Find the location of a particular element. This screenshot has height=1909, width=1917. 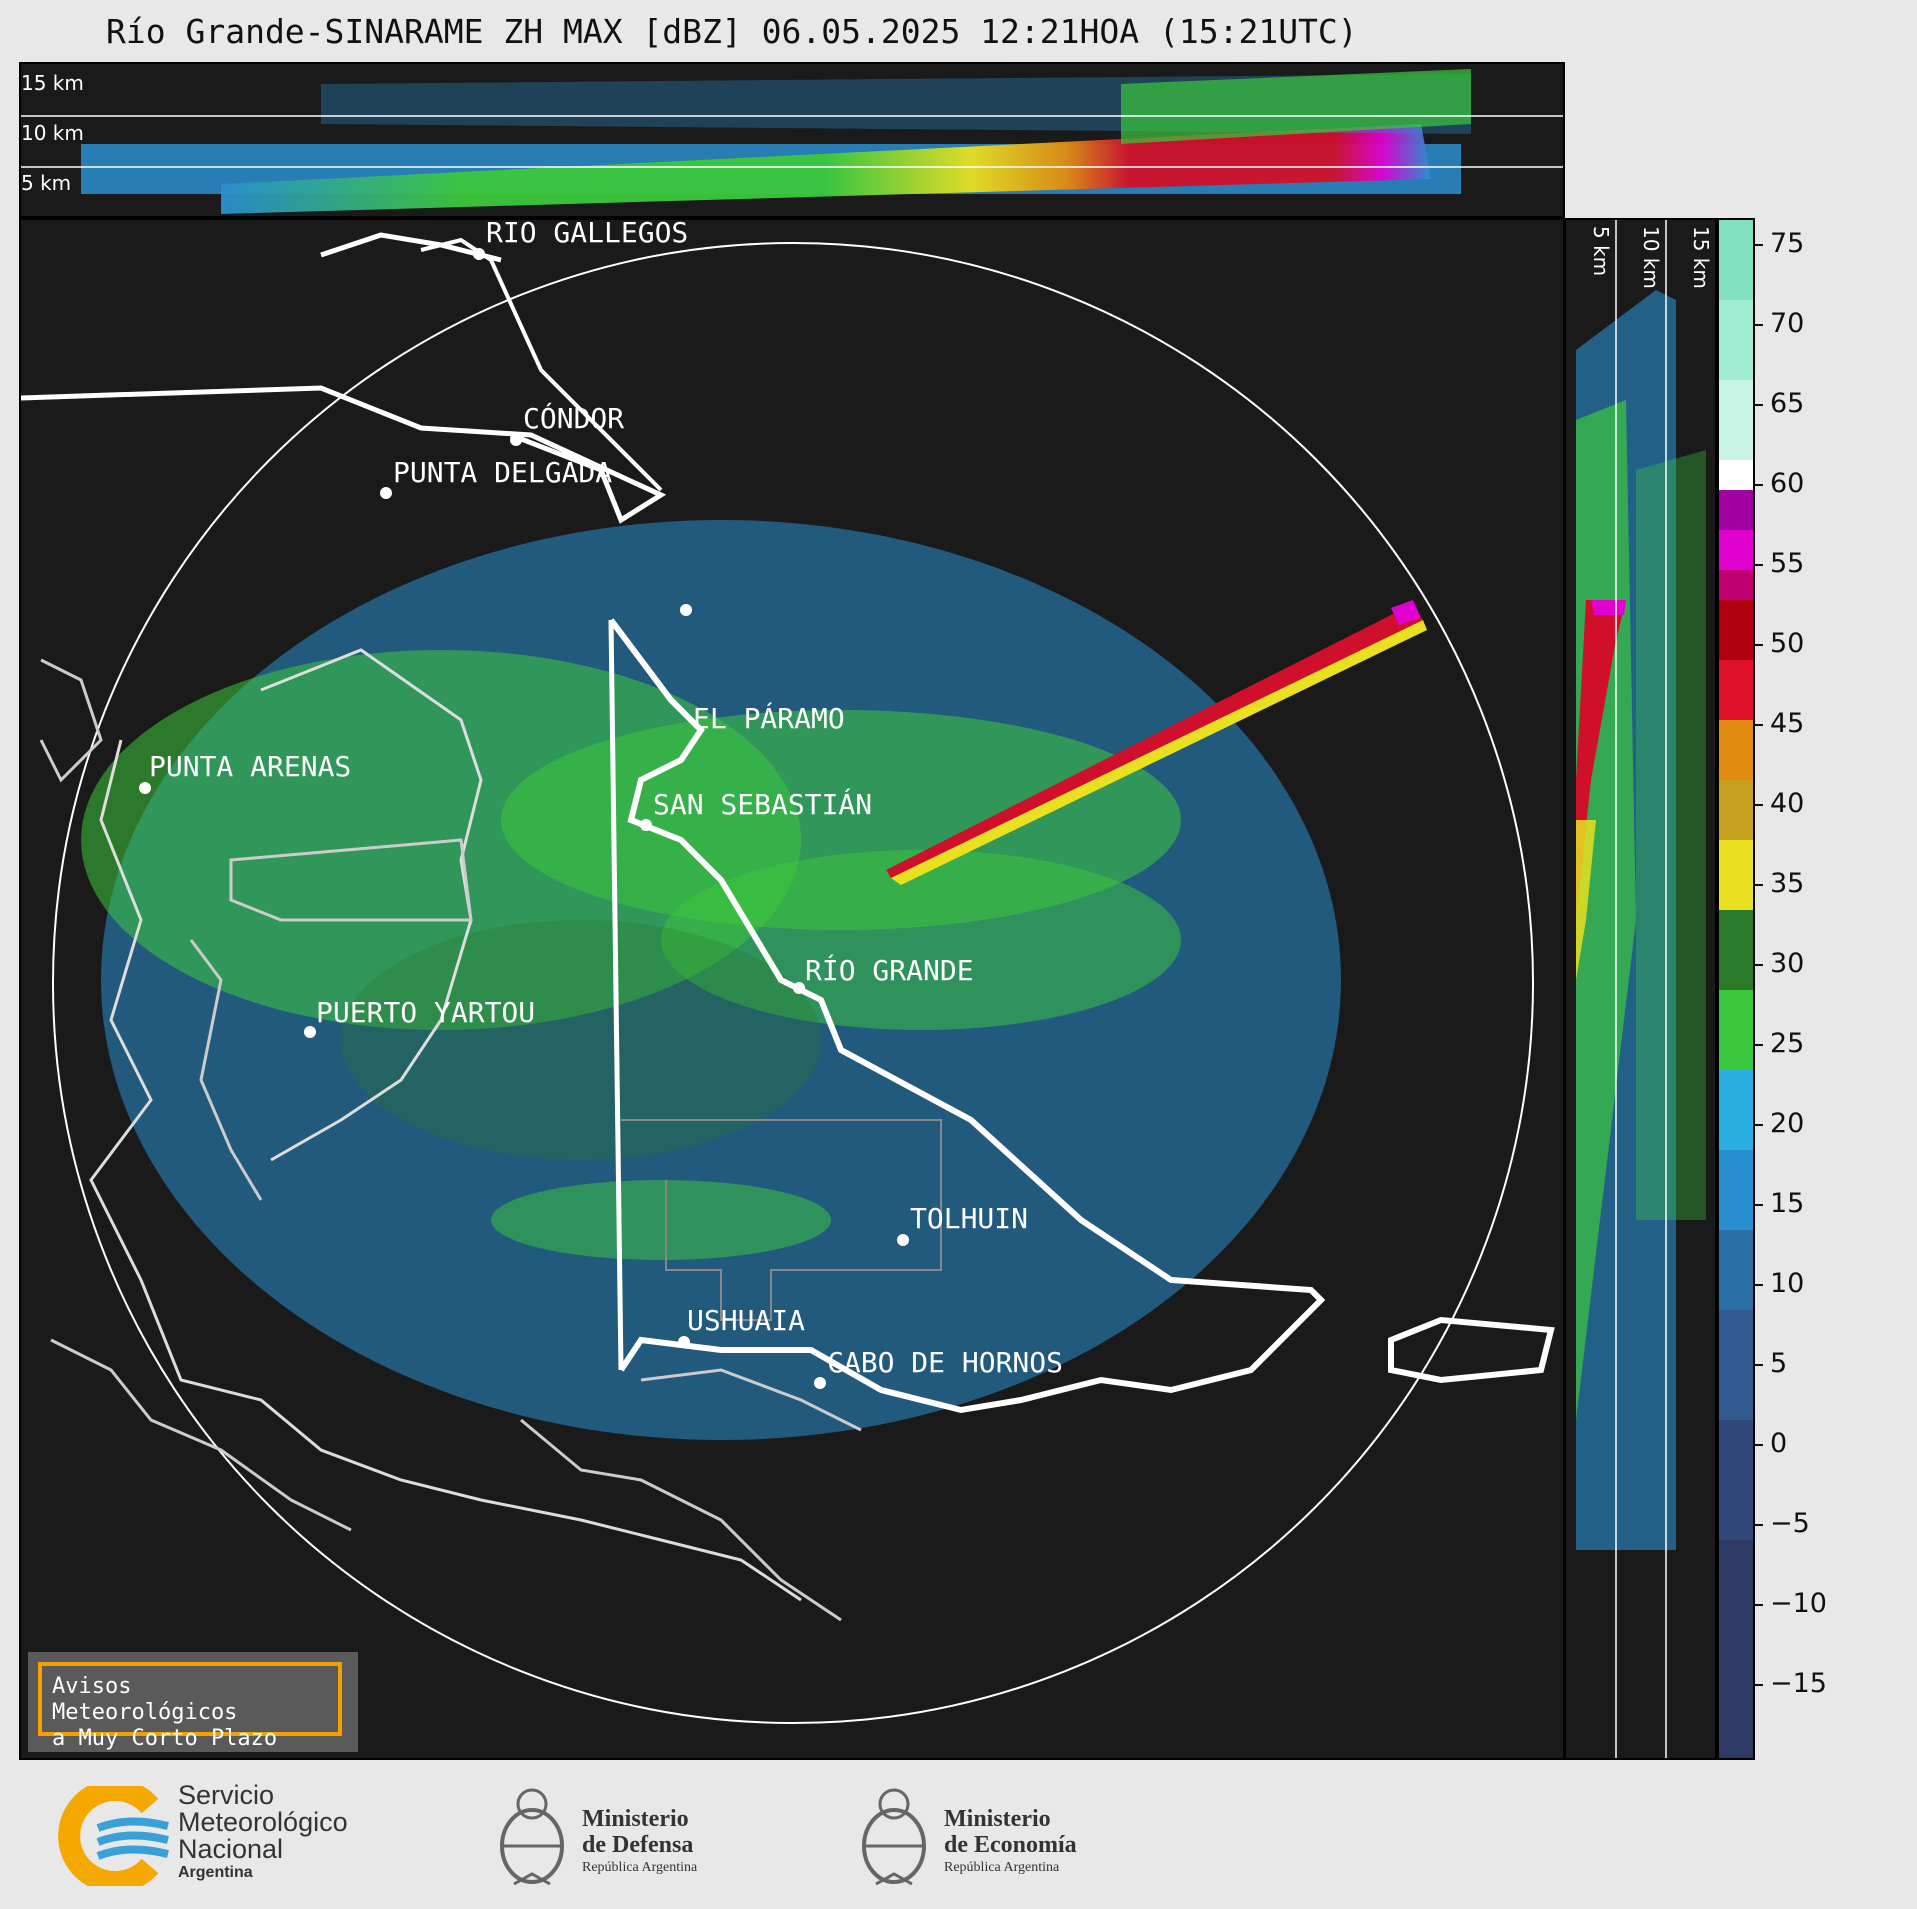

colorbar-label: 20 is located at coordinates (1787, 1123).